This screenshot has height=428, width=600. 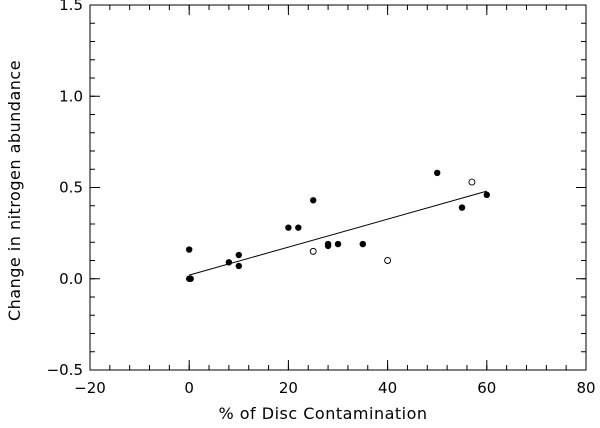 I want to click on x-tick-label: 40, so click(x=387, y=388).